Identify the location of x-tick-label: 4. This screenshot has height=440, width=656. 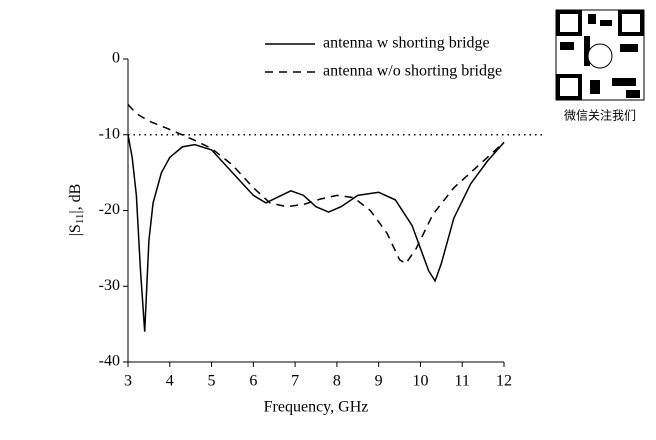
(170, 381).